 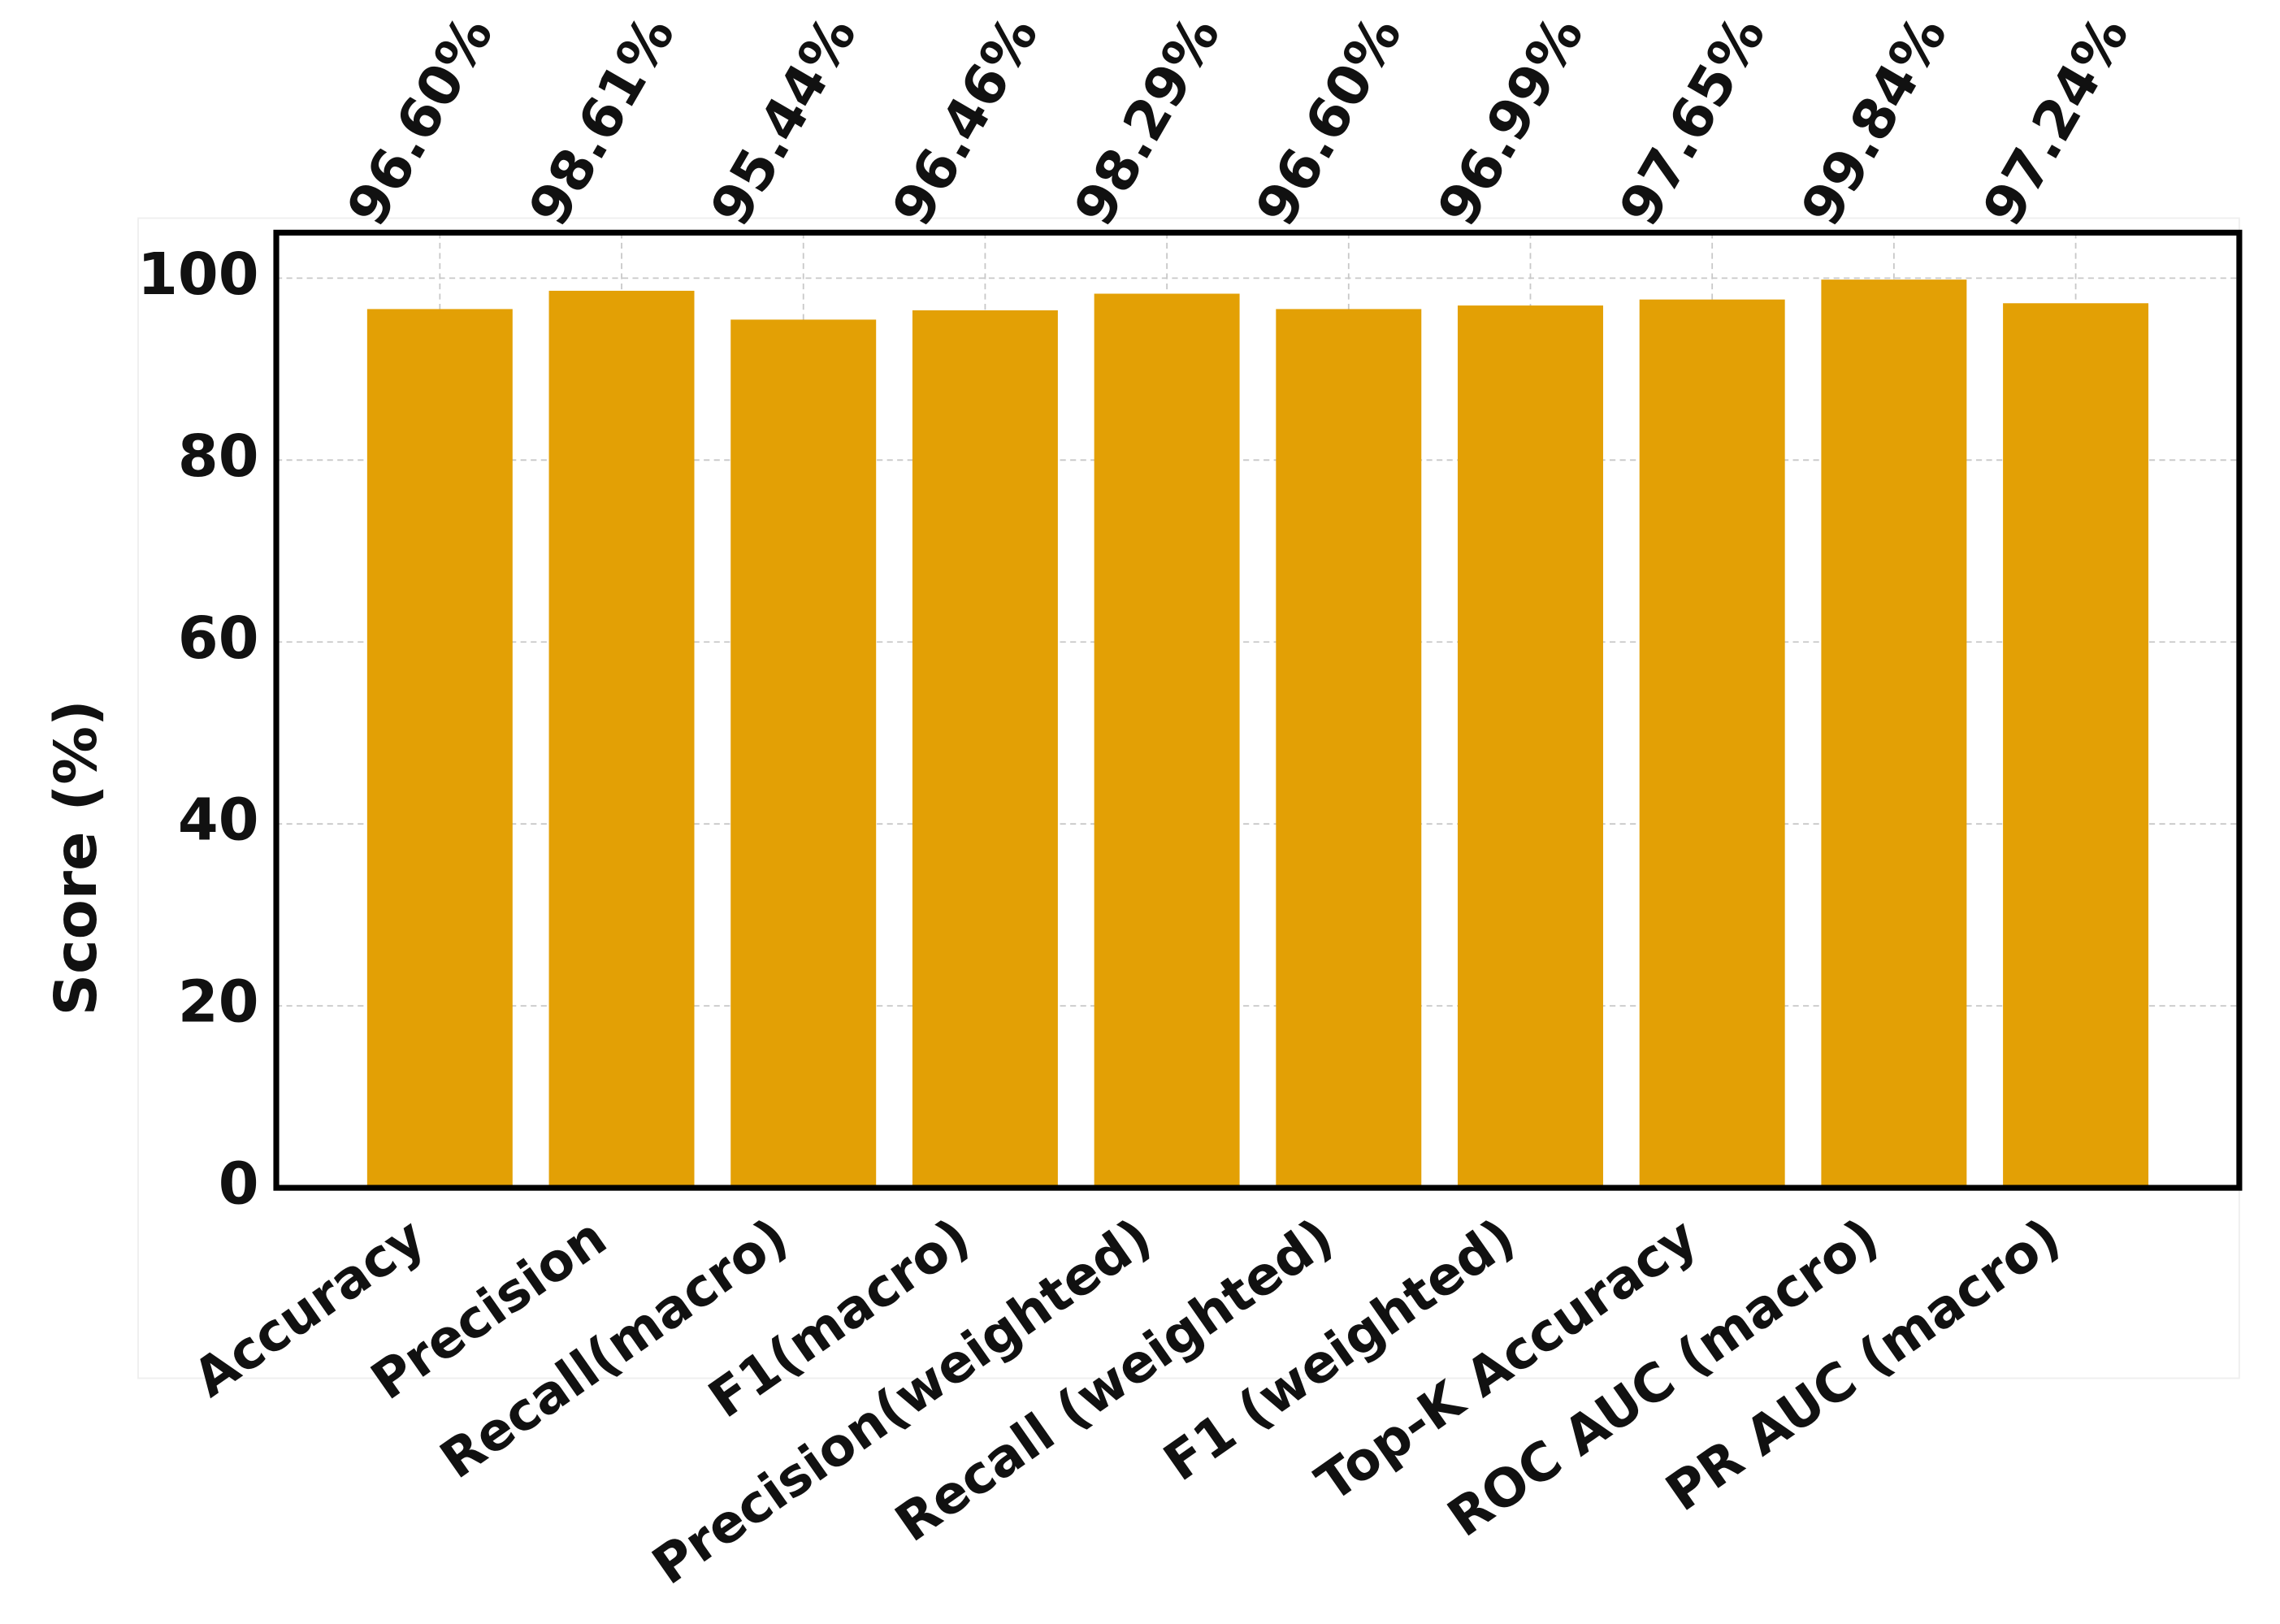 I want to click on value-label: 96.46%, so click(x=966, y=121).